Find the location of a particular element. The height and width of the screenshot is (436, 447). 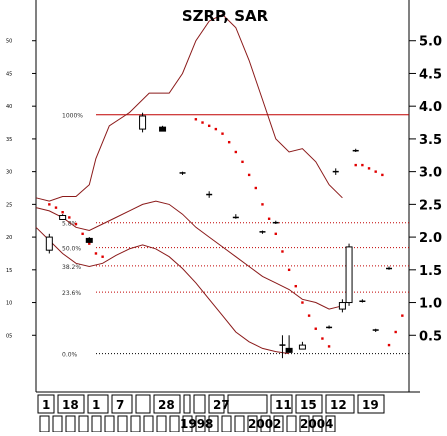

time-label: 19 is located at coordinates (370, 405).